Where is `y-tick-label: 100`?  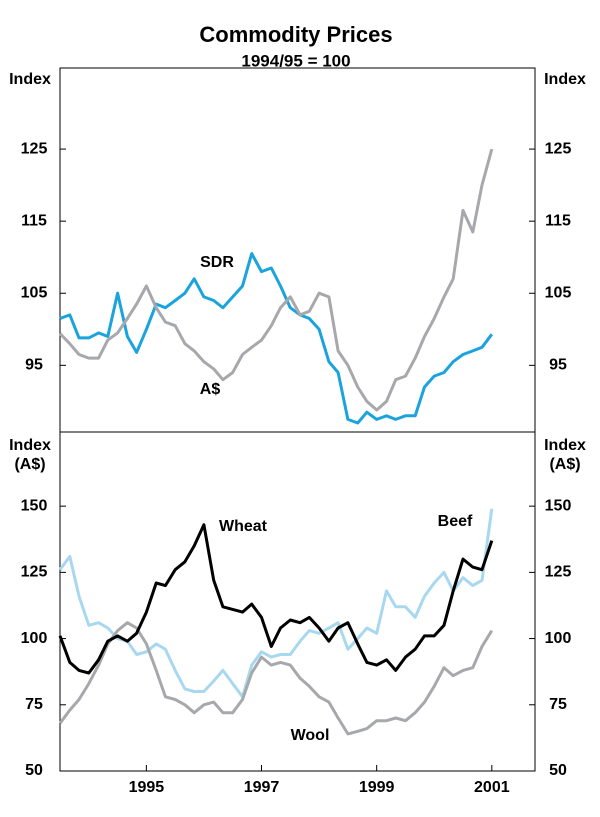 y-tick-label: 100 is located at coordinates (34, 638).